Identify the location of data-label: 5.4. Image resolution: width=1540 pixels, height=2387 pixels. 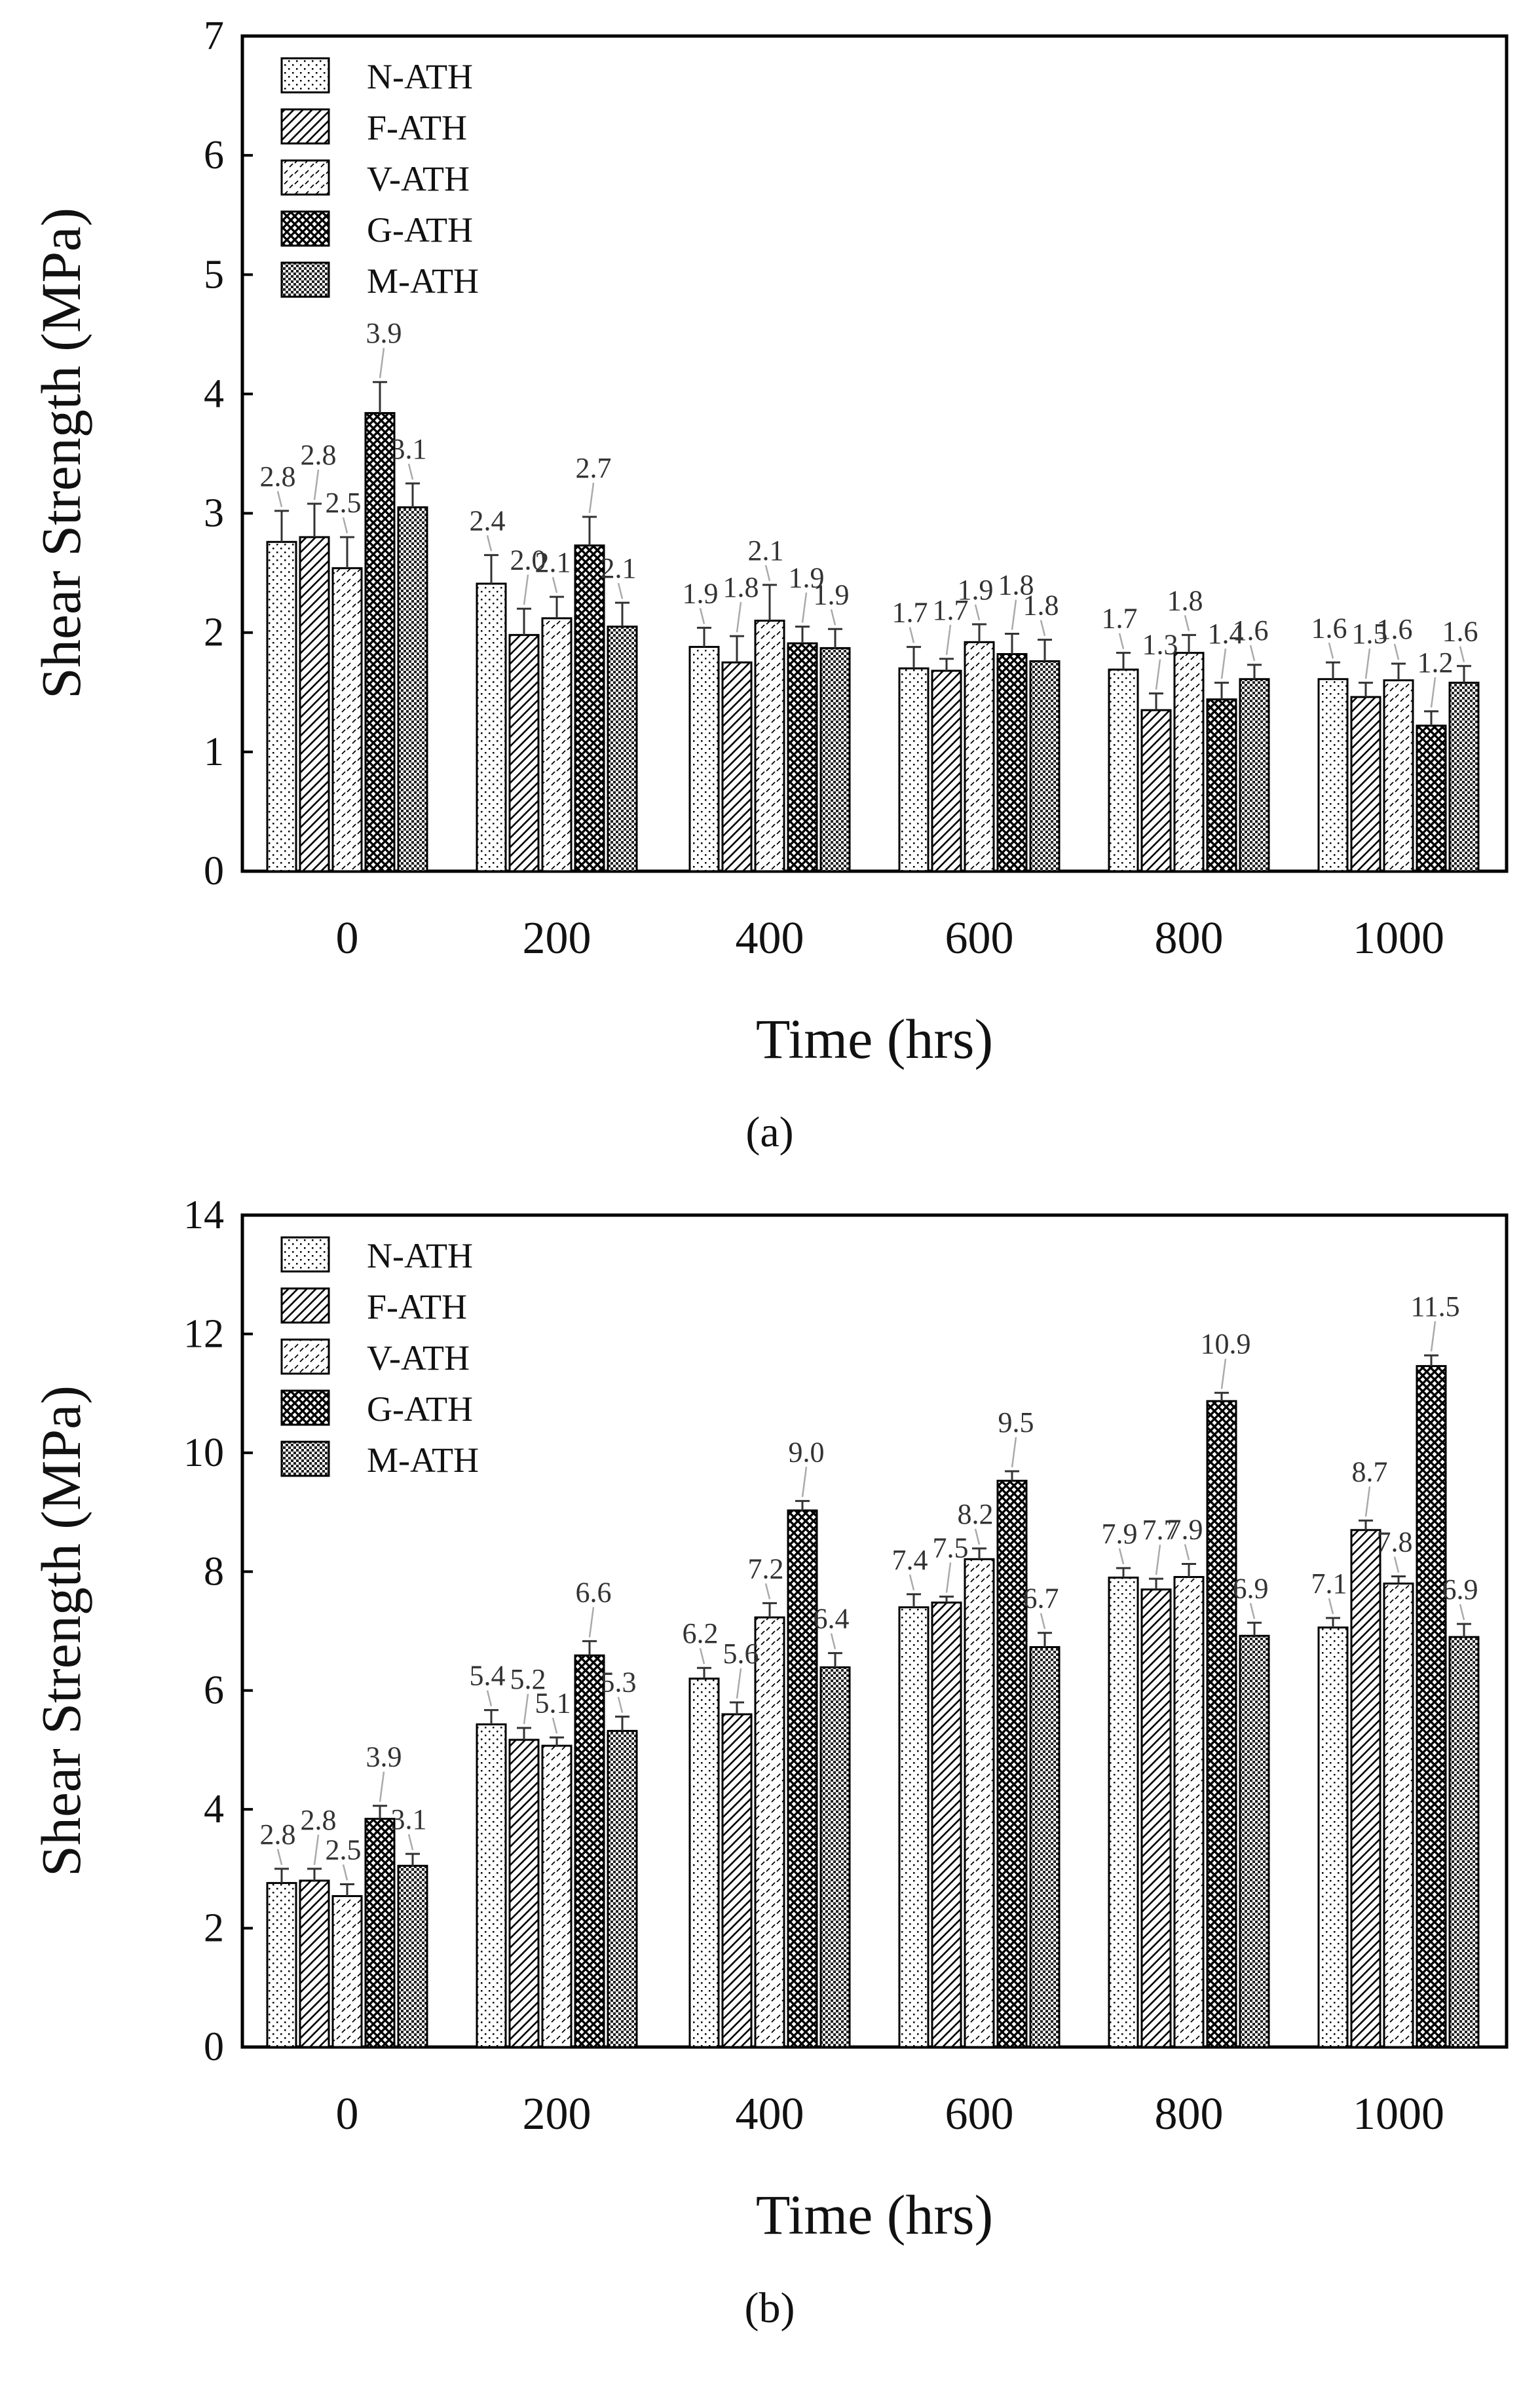
(488, 1676).